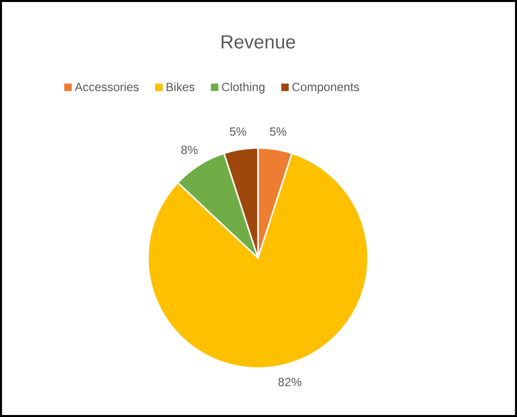  Describe the element at coordinates (326, 88) in the screenshot. I see `legend-label: Components` at that location.